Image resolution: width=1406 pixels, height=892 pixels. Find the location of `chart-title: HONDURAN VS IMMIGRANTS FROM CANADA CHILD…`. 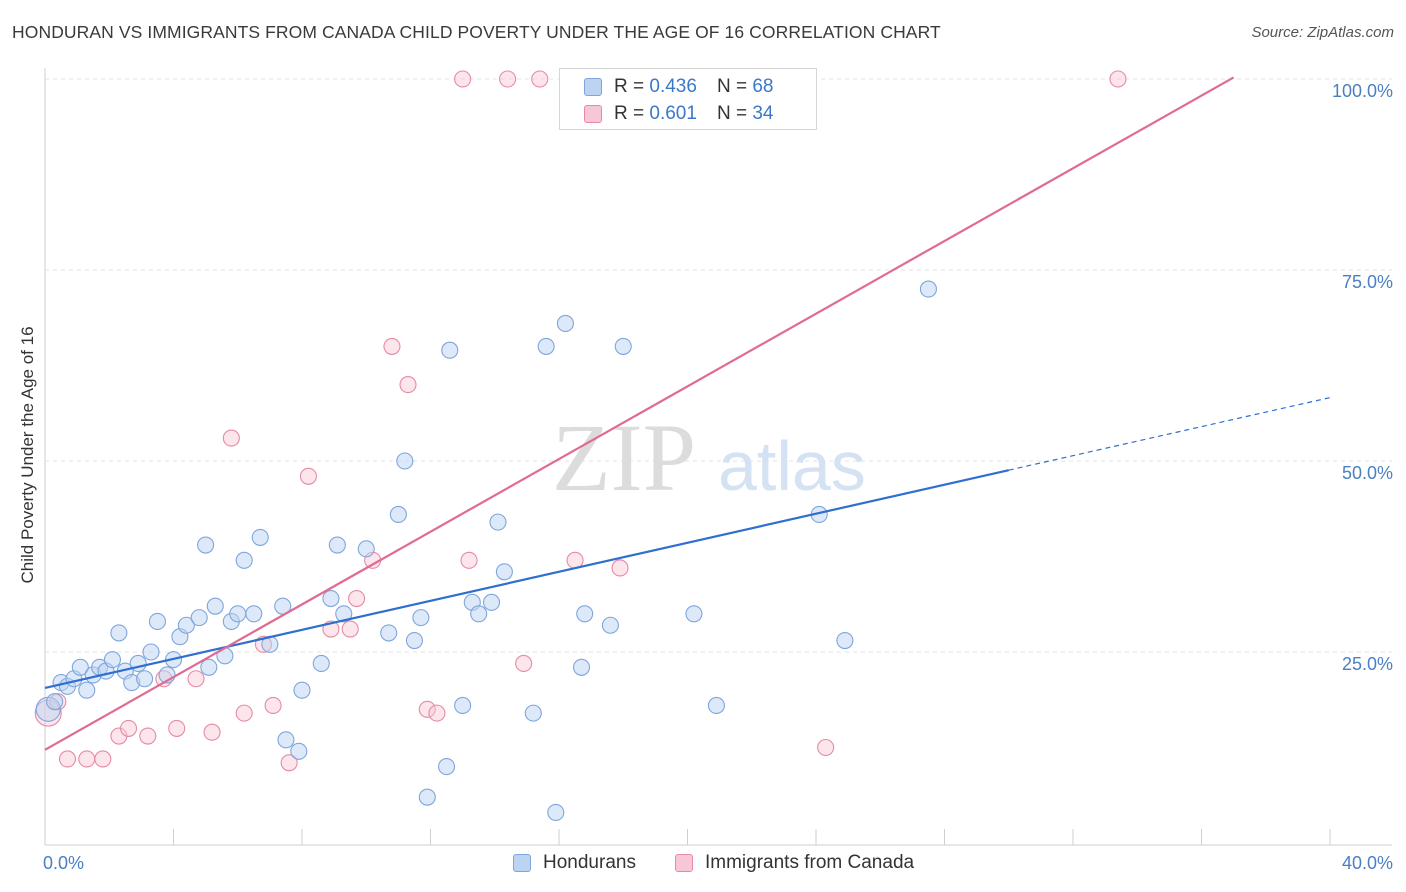

chart-title: HONDURAN VS IMMIGRANTS FROM CANADA CHILD… is located at coordinates (476, 32).